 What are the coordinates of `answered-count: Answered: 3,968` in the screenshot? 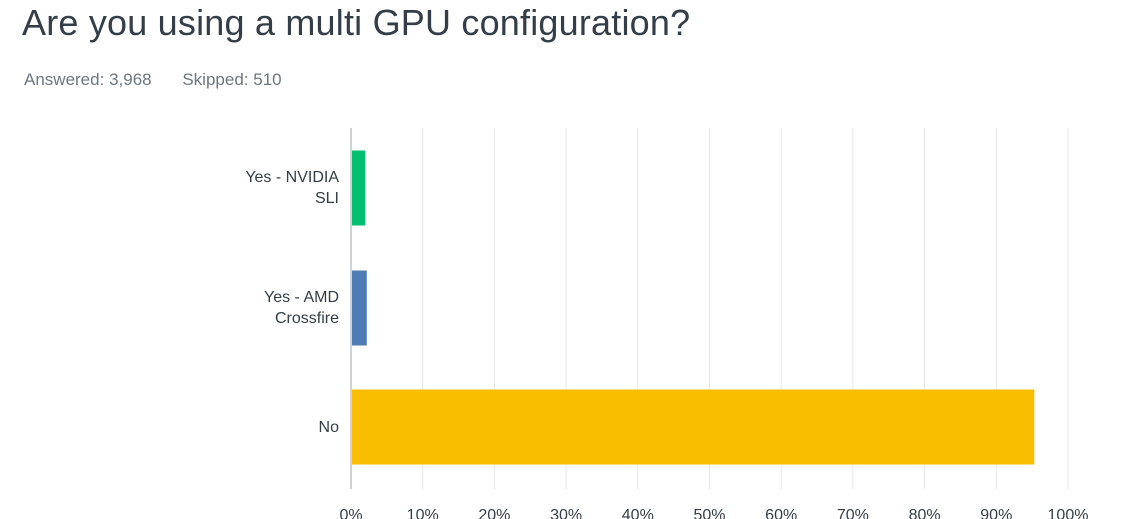 It's located at (90, 79).